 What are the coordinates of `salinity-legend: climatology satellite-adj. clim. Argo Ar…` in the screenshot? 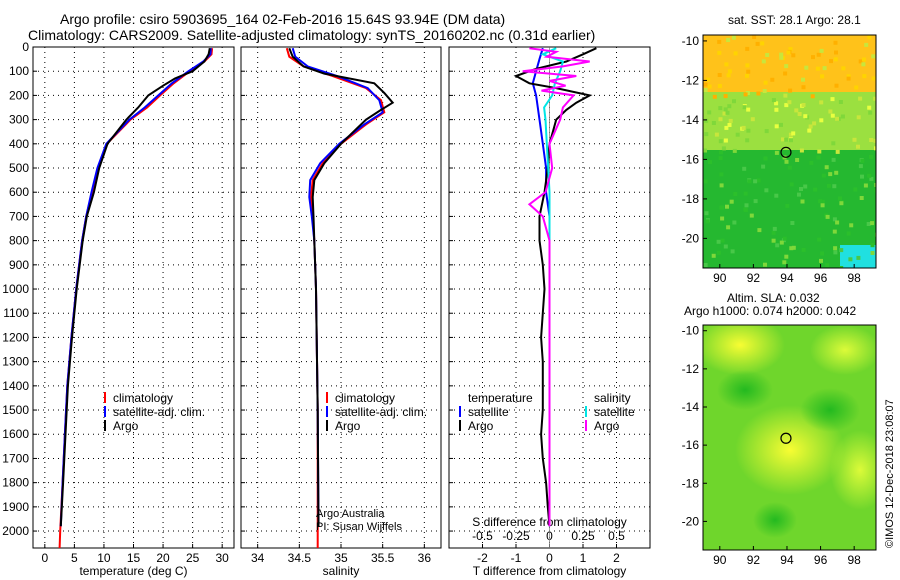 It's located at (371, 462).